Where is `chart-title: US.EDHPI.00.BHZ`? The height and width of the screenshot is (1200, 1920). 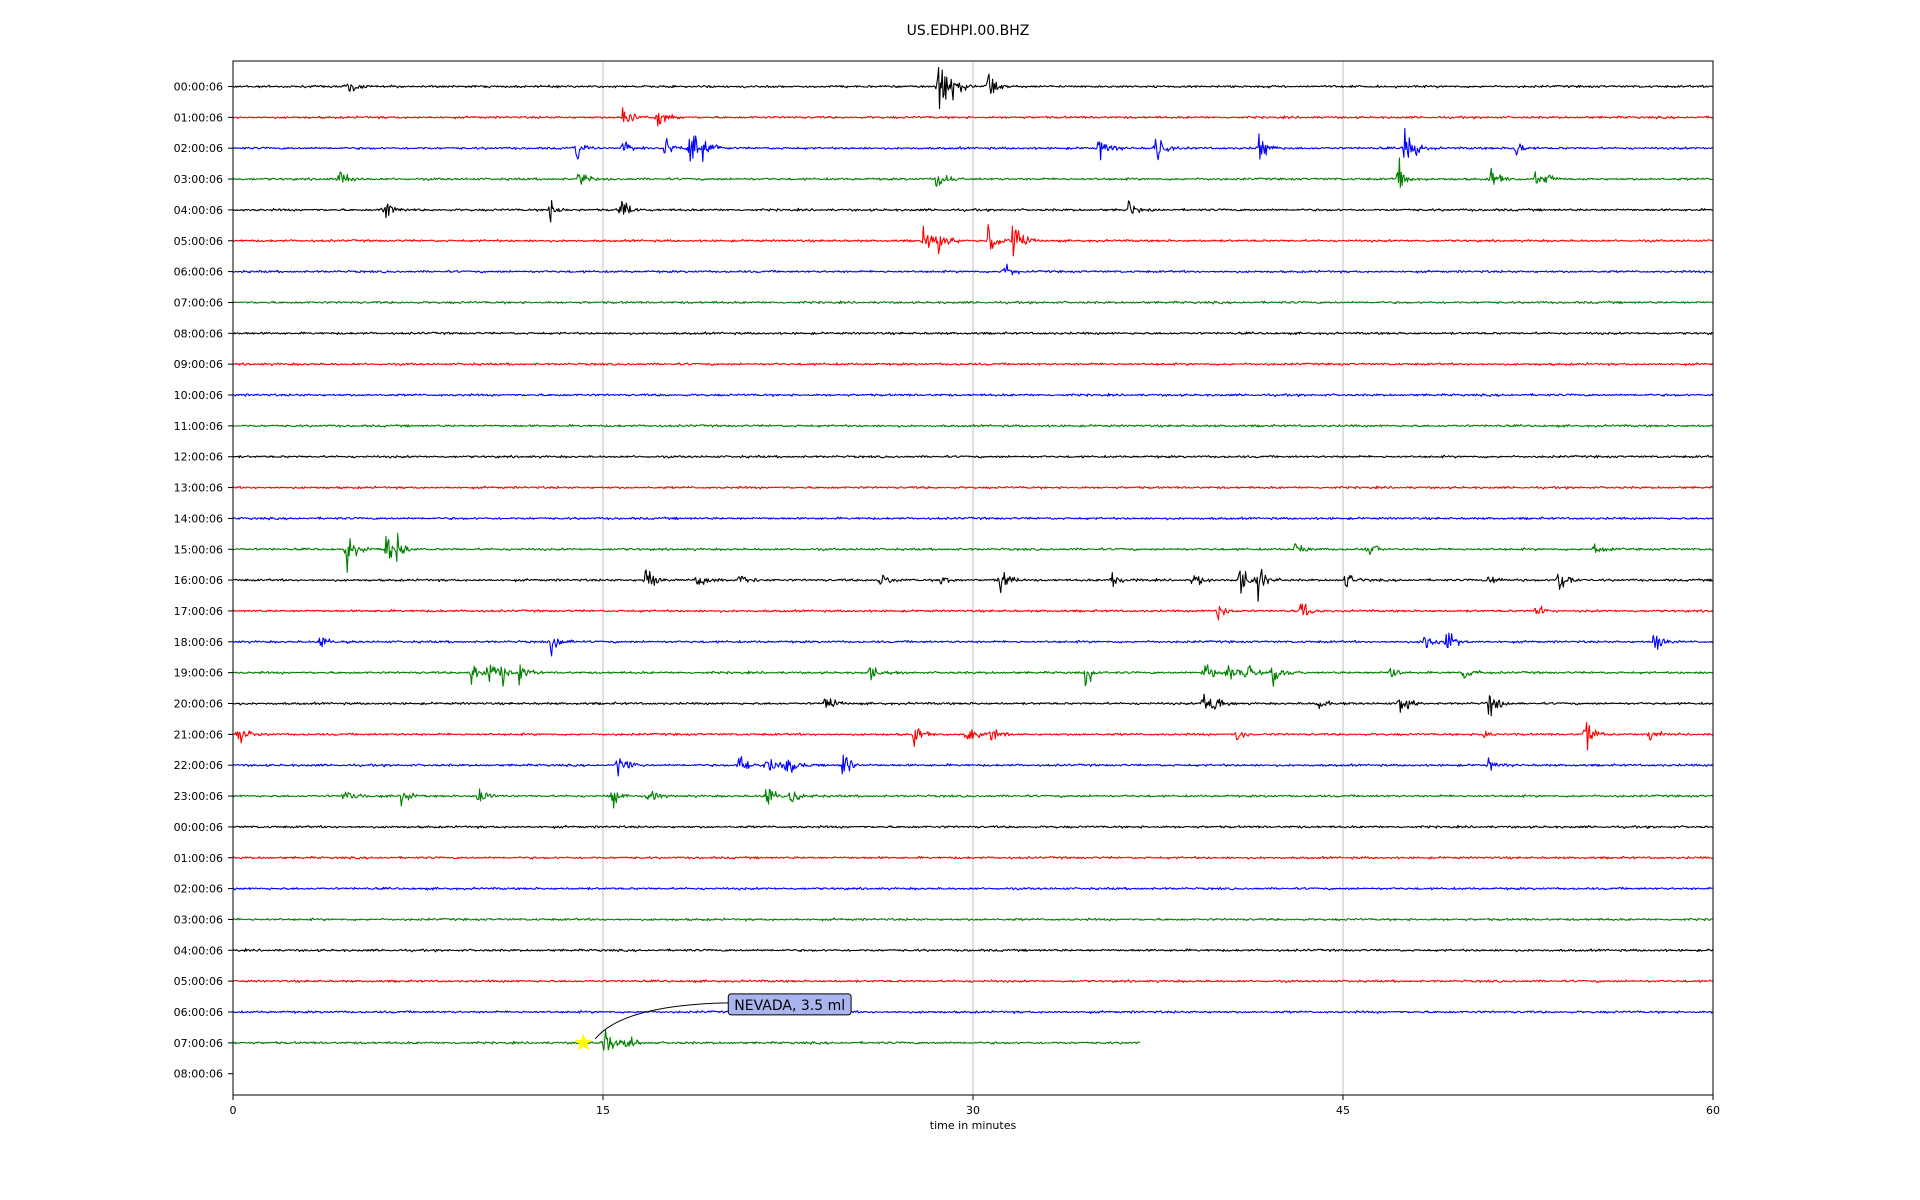 chart-title: US.EDHPI.00.BHZ is located at coordinates (968, 31).